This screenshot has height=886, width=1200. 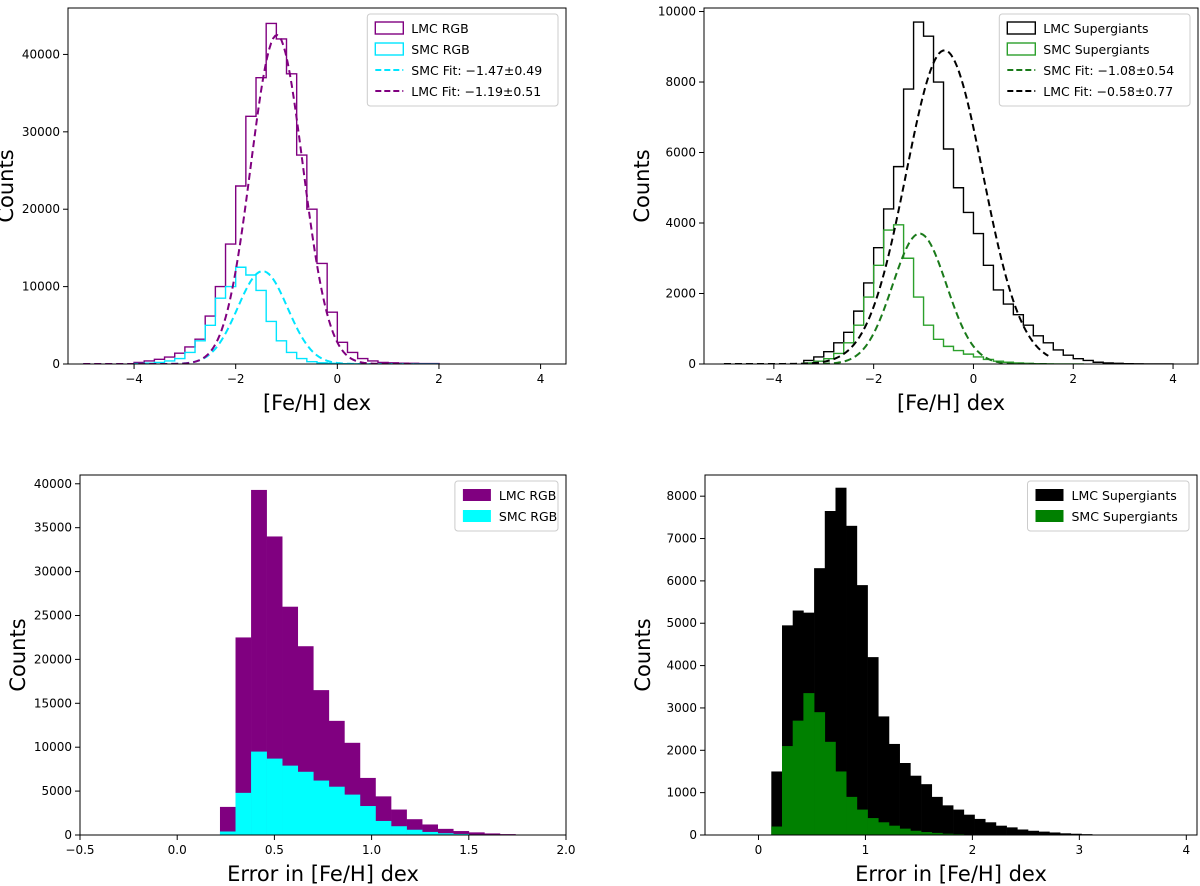 I want to click on x-axis-label: [Fe/H] dex, so click(x=951, y=403).